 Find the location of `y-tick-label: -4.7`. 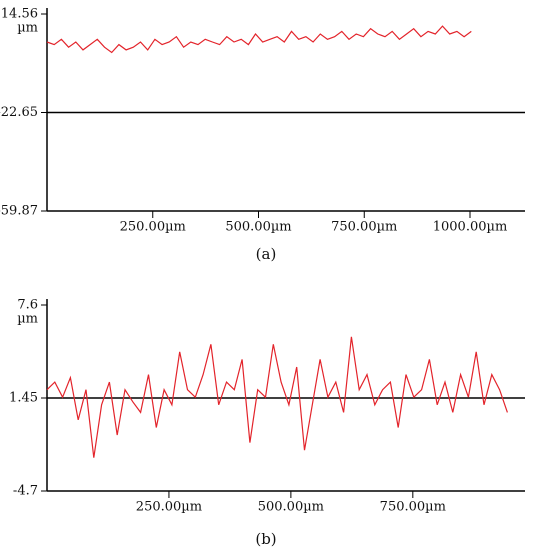

y-tick-label: -4.7 is located at coordinates (25, 491).